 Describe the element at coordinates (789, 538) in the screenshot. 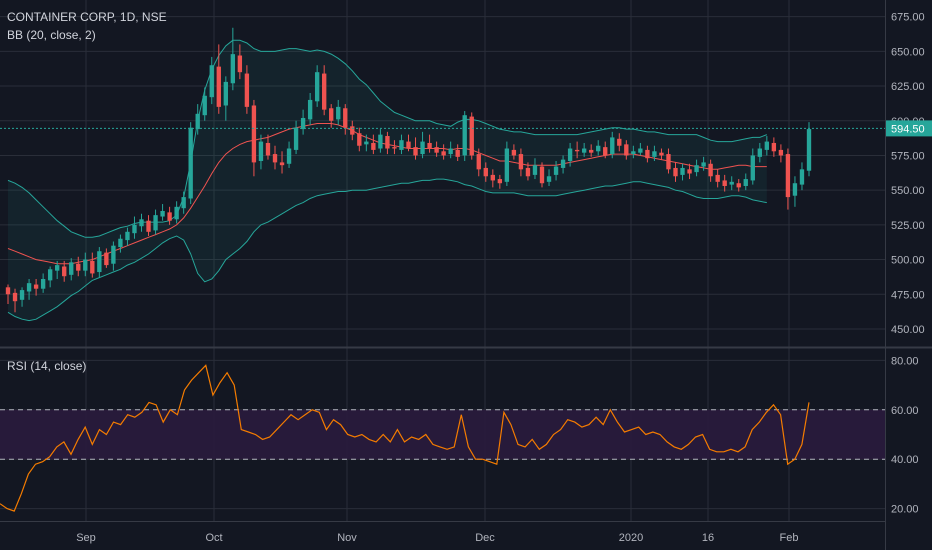

I see `time-tick-label: Feb` at that location.